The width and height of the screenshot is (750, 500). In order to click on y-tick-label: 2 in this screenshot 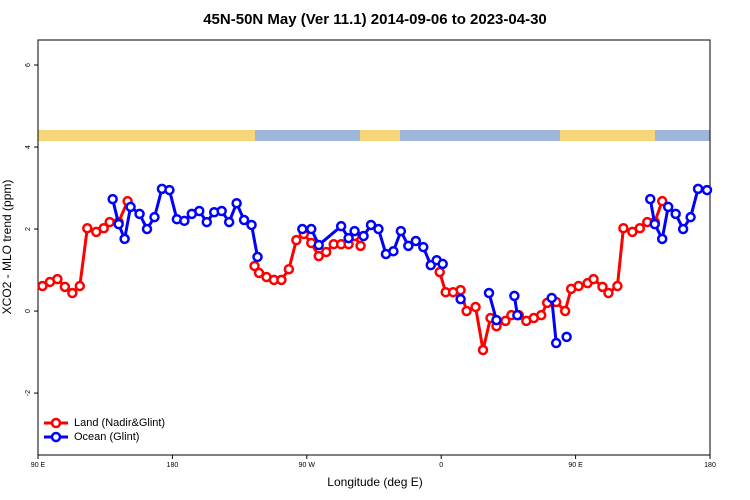, I will do `click(28, 229)`.